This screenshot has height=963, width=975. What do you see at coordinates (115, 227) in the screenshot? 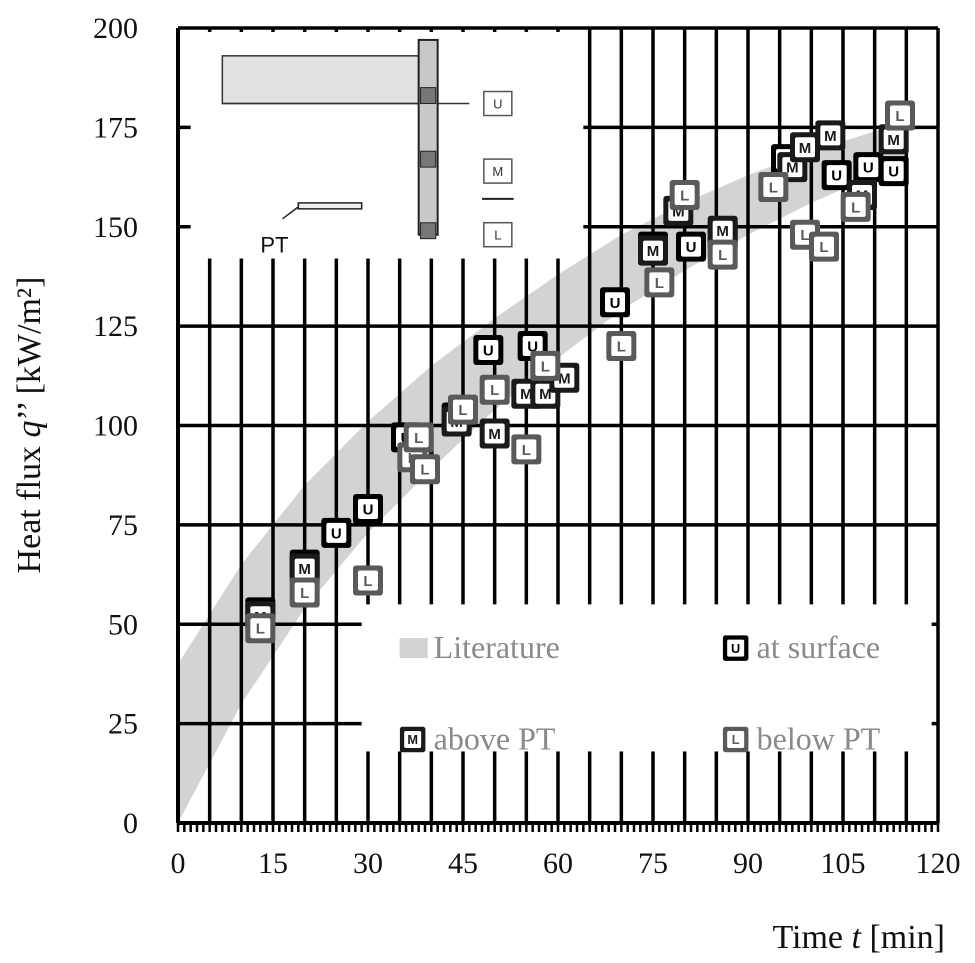
I see `y-tick-label: 150` at bounding box center [115, 227].